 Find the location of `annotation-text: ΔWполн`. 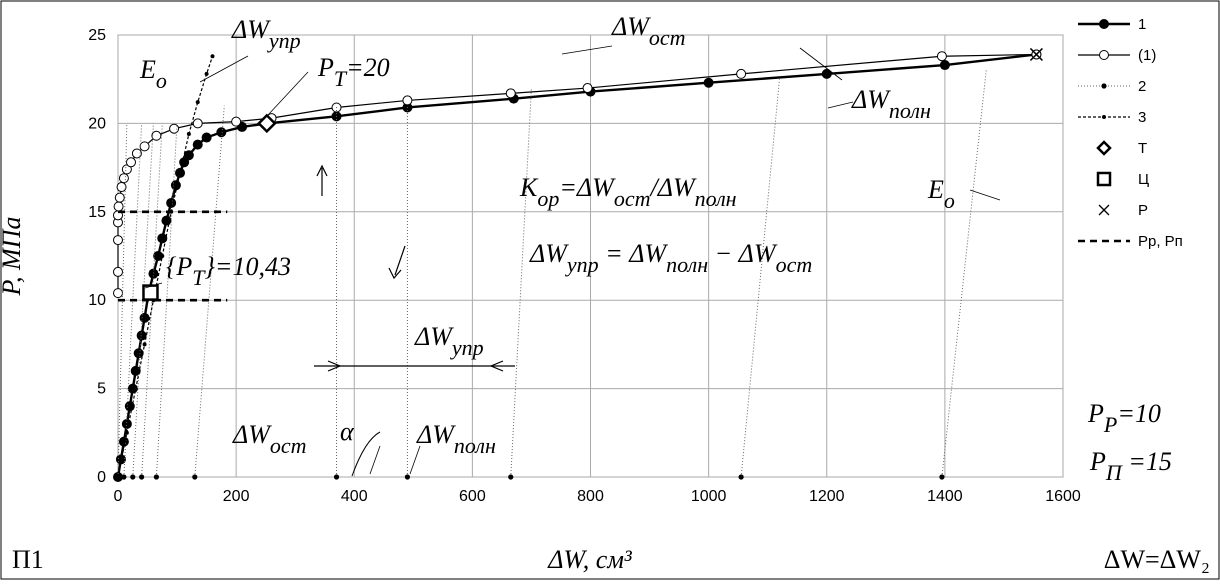

annotation-text: ΔWполн is located at coordinates (891, 104).